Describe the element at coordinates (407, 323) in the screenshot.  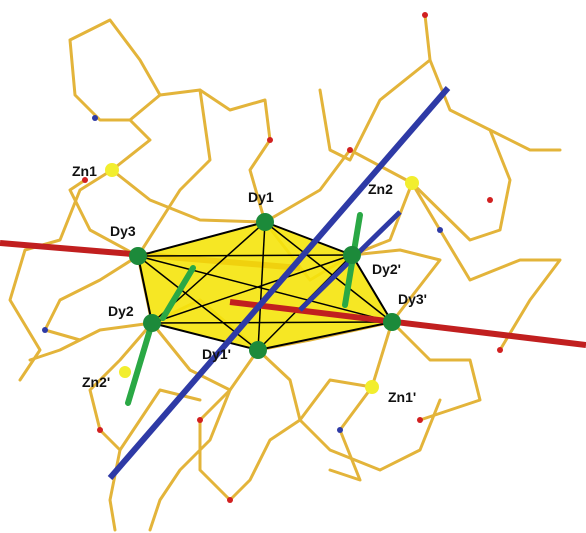
I see `axis-red` at that location.